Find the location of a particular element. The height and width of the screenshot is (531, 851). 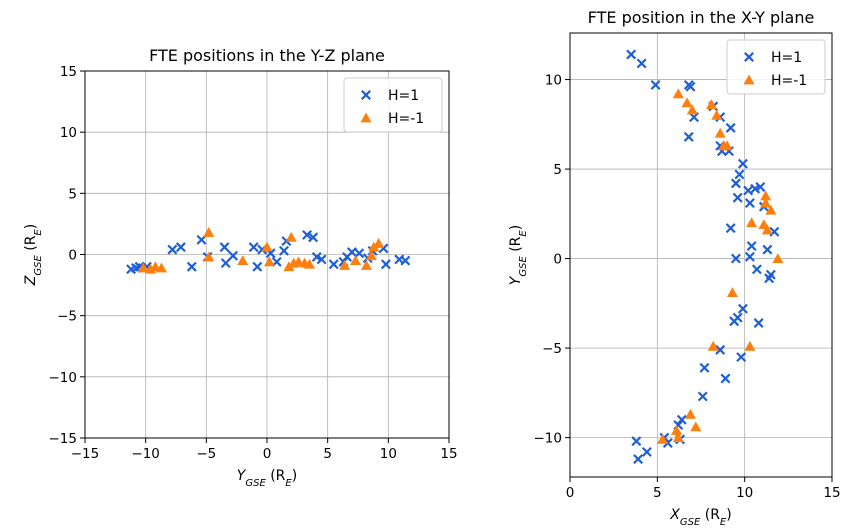

x-tick-label: −10 is located at coordinates (145, 454).